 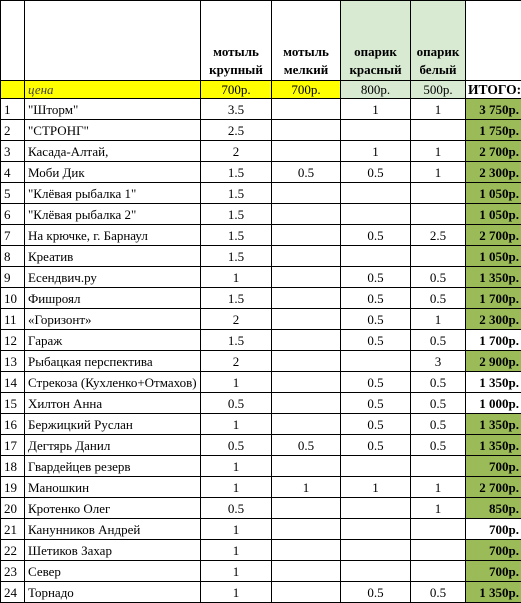 What do you see at coordinates (13, 298) in the screenshot?
I see `row-number: 10` at bounding box center [13, 298].